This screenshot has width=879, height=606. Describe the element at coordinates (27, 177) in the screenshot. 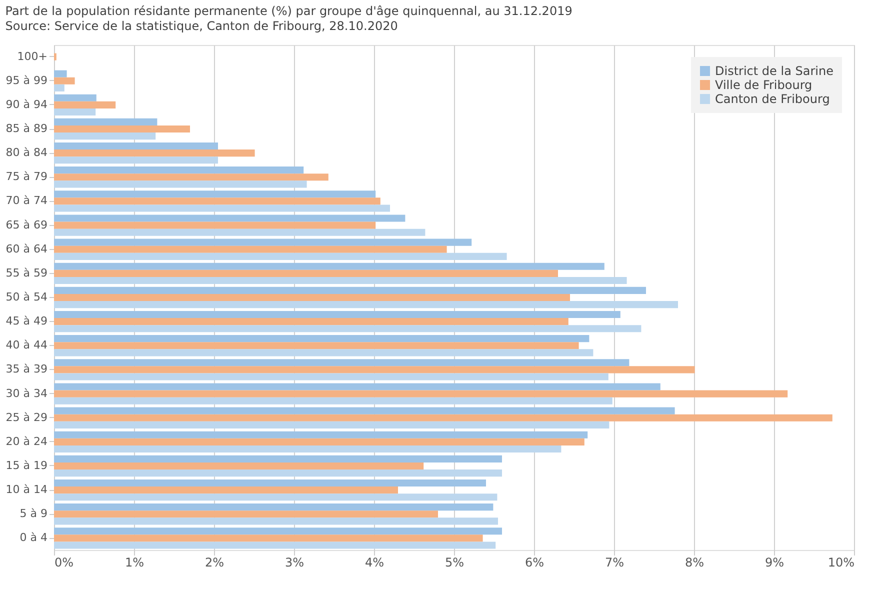

I see `y-tick-label: 75 à 79` at that location.